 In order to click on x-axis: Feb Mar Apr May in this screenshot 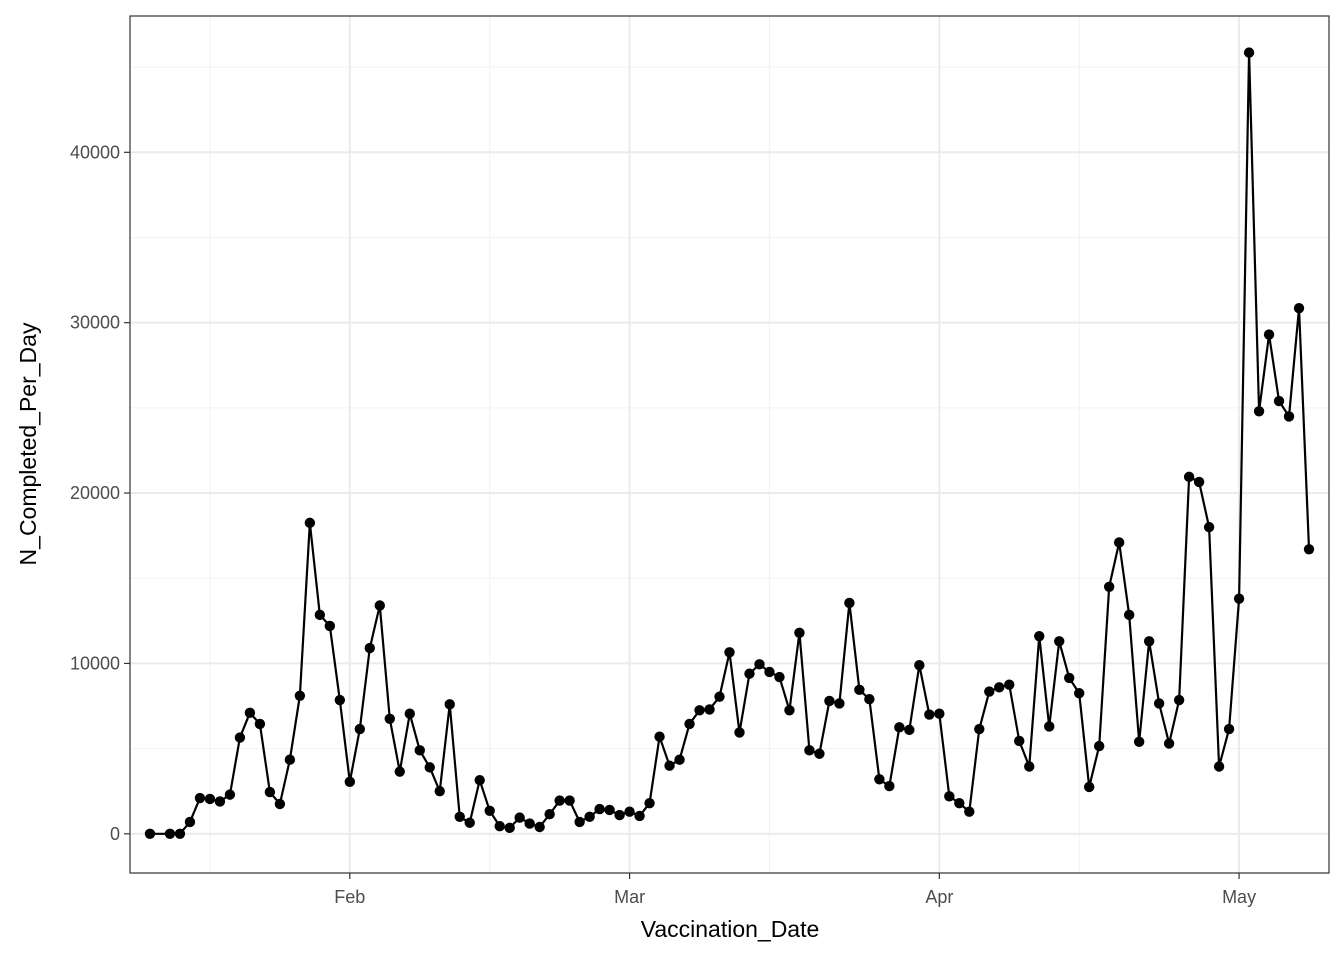, I will do `click(795, 890)`.